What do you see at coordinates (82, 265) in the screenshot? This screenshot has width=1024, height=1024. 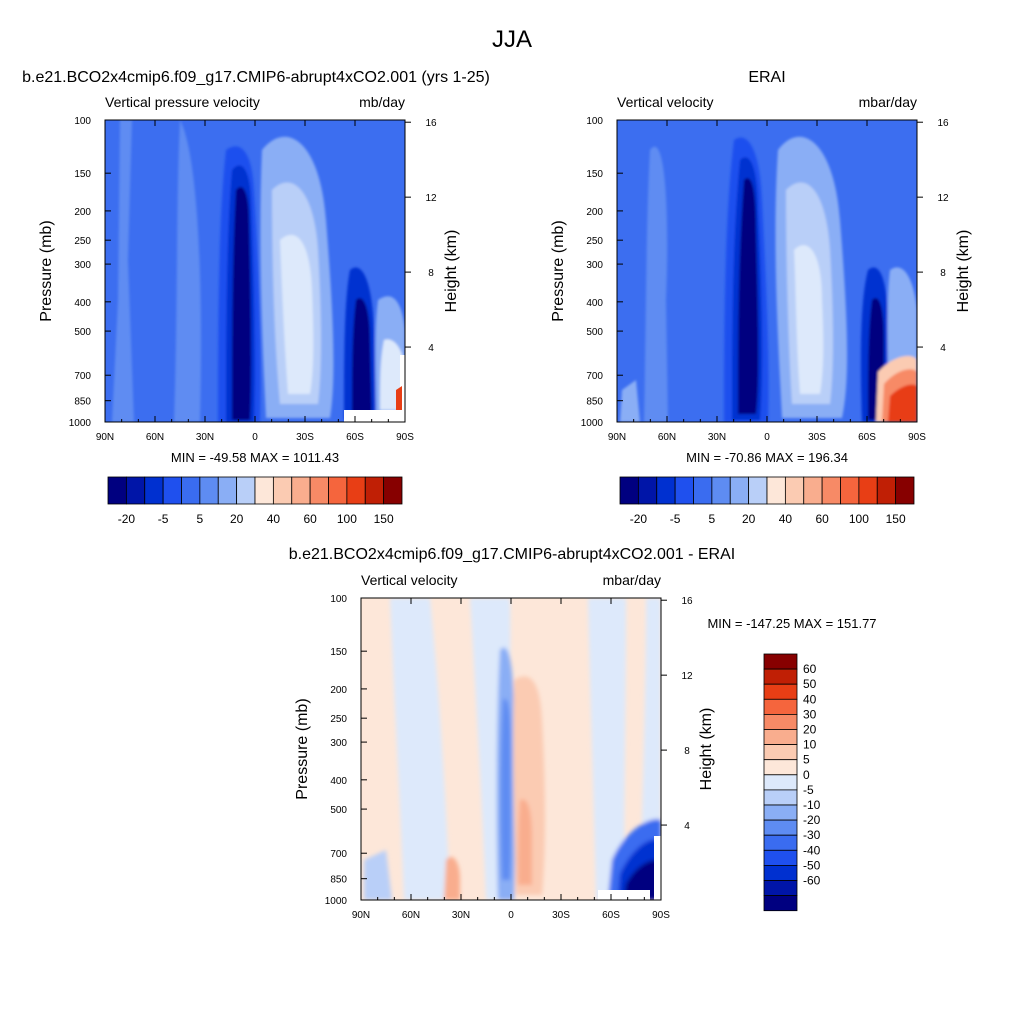 I see `model-ytick-label: 300` at bounding box center [82, 265].